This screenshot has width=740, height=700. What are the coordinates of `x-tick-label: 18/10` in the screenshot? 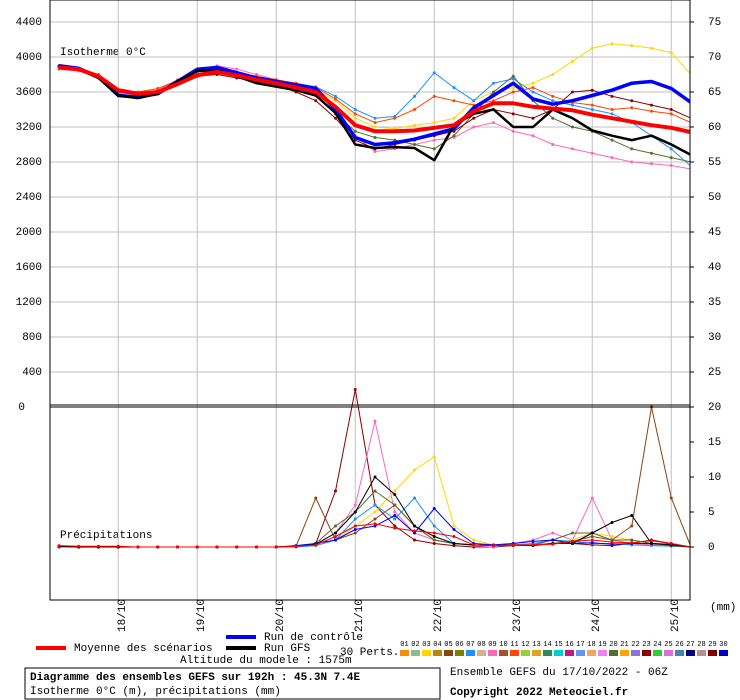 It's located at (123, 615).